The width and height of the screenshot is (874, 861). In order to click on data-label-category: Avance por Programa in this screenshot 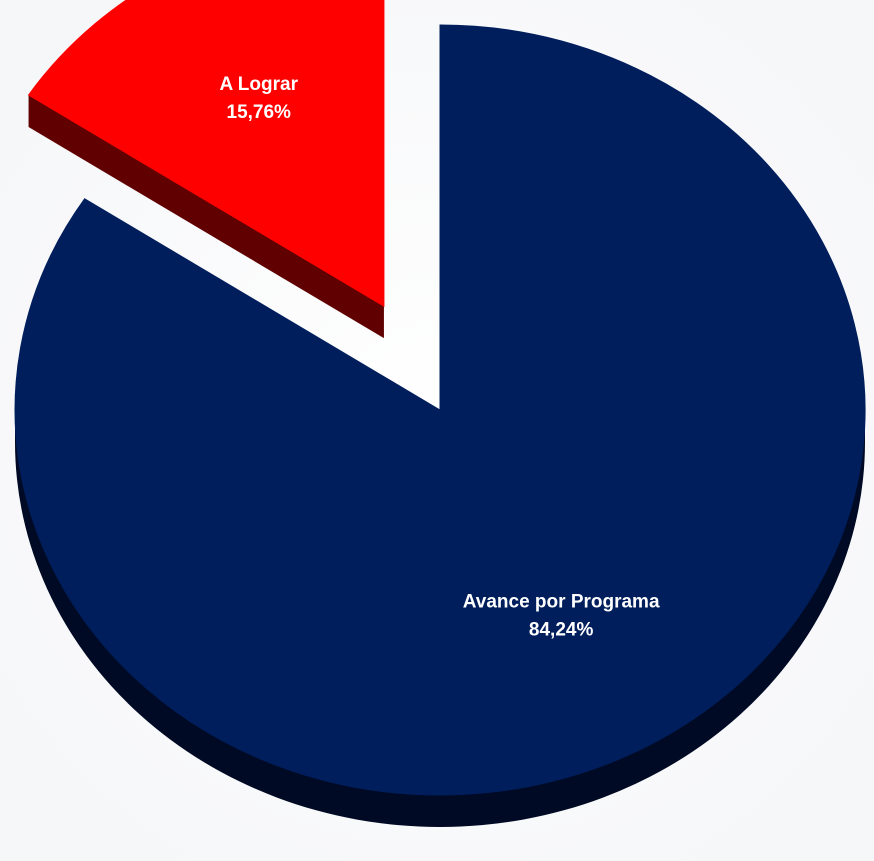, I will do `click(561, 601)`.